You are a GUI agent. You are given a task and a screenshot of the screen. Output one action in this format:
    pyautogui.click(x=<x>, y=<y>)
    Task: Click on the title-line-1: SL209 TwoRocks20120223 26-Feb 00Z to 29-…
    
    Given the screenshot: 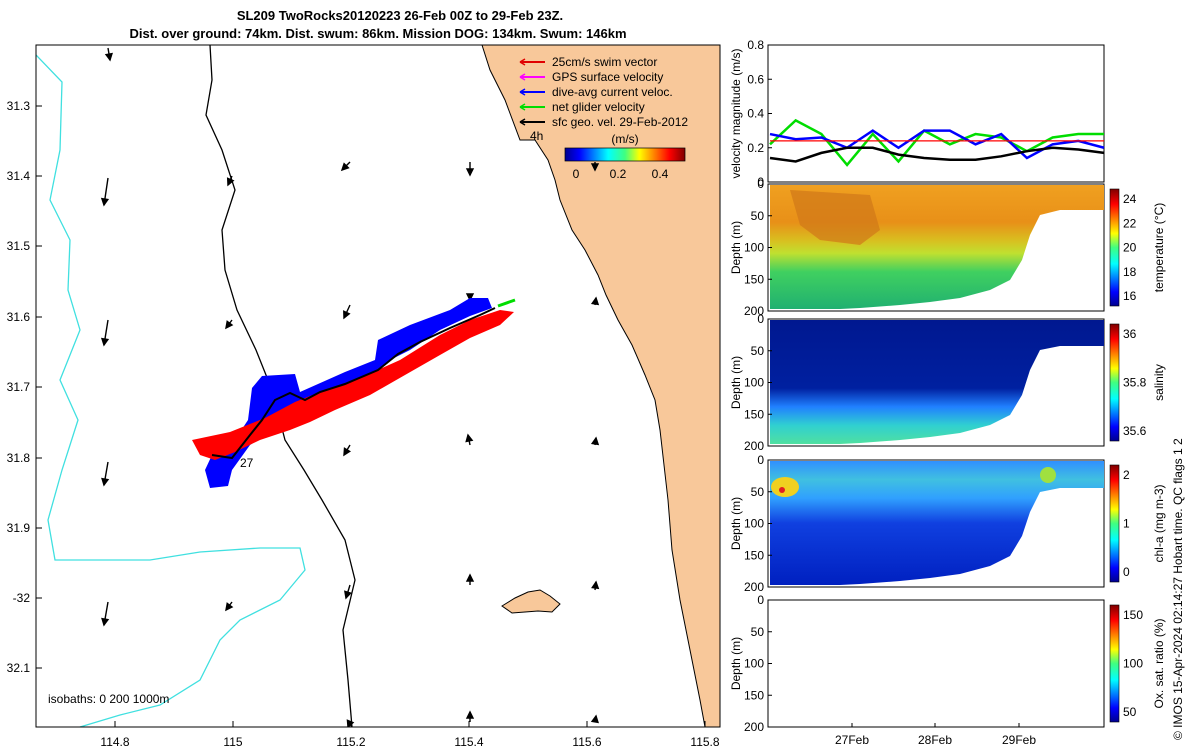 What is the action you would take?
    pyautogui.click(x=400, y=15)
    